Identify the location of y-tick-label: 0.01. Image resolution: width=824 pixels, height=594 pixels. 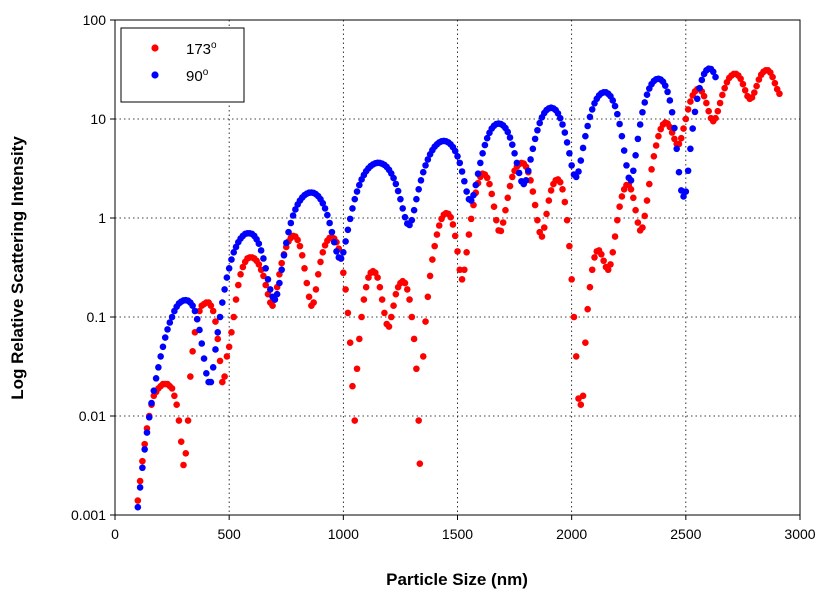
(92, 416).